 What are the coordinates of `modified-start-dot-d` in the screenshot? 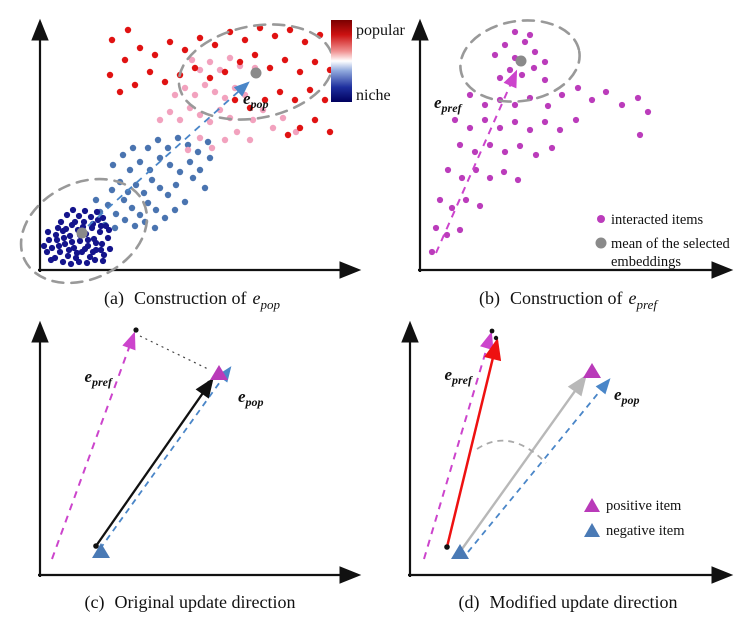 It's located at (447, 547).